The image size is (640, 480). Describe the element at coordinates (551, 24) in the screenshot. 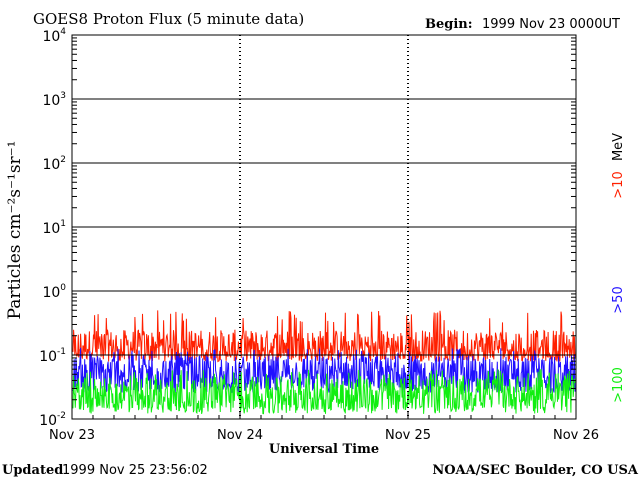

I see `begin-value: 1999 Nov 23 0000UT` at that location.